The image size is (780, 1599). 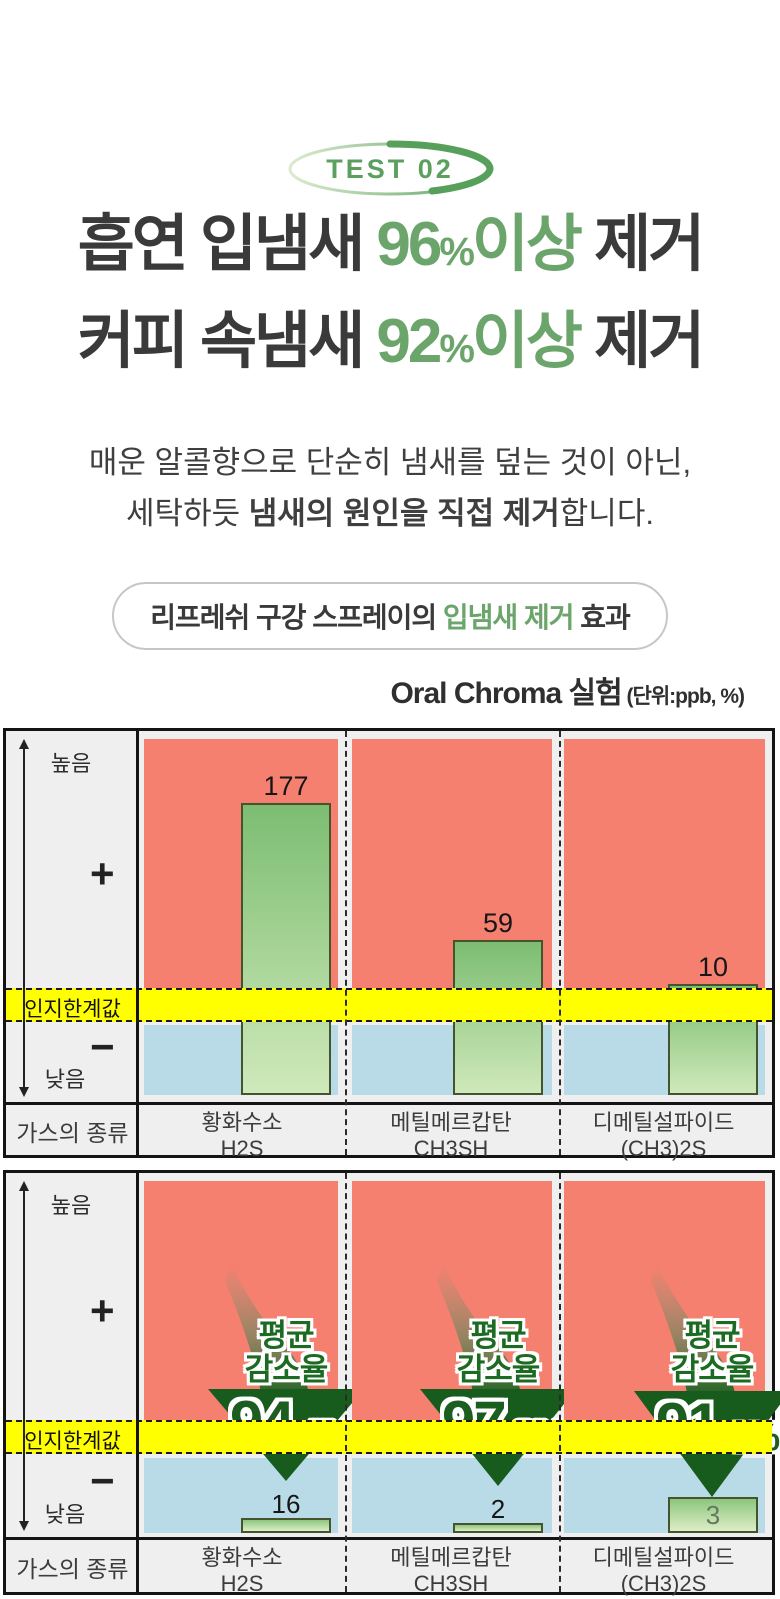 I want to click on subtext-line2: 세탁하듯 냄새의 원인을 직접 제거합니다., so click(x=390, y=513).